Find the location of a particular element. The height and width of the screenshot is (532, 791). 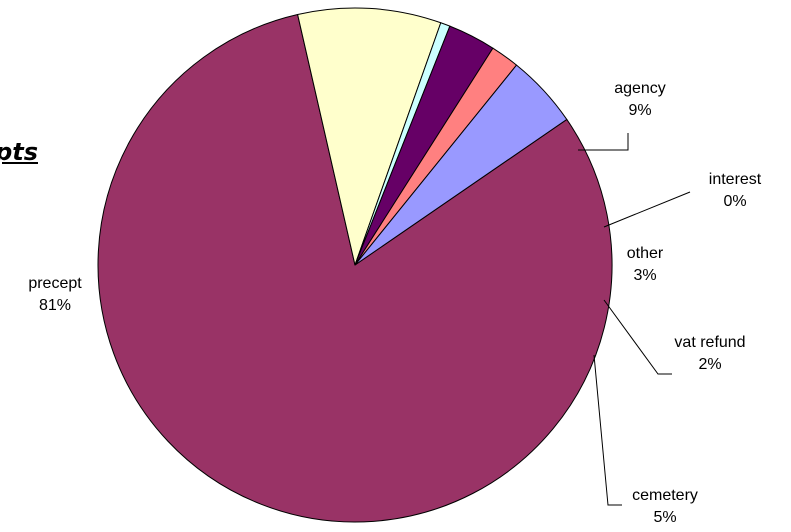

data-label-percent-interest: 0% is located at coordinates (734, 201).